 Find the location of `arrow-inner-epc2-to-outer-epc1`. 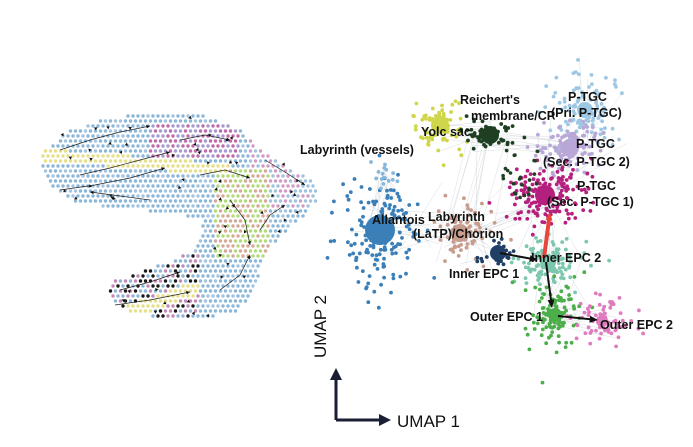

arrow-inner-epc2-to-outer-epc1 is located at coordinates (549, 281).